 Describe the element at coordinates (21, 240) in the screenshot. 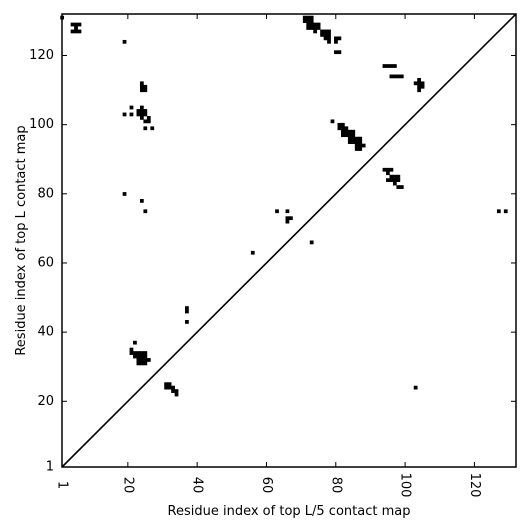

I see `y-axis-title: Residue index of top L contact map` at that location.